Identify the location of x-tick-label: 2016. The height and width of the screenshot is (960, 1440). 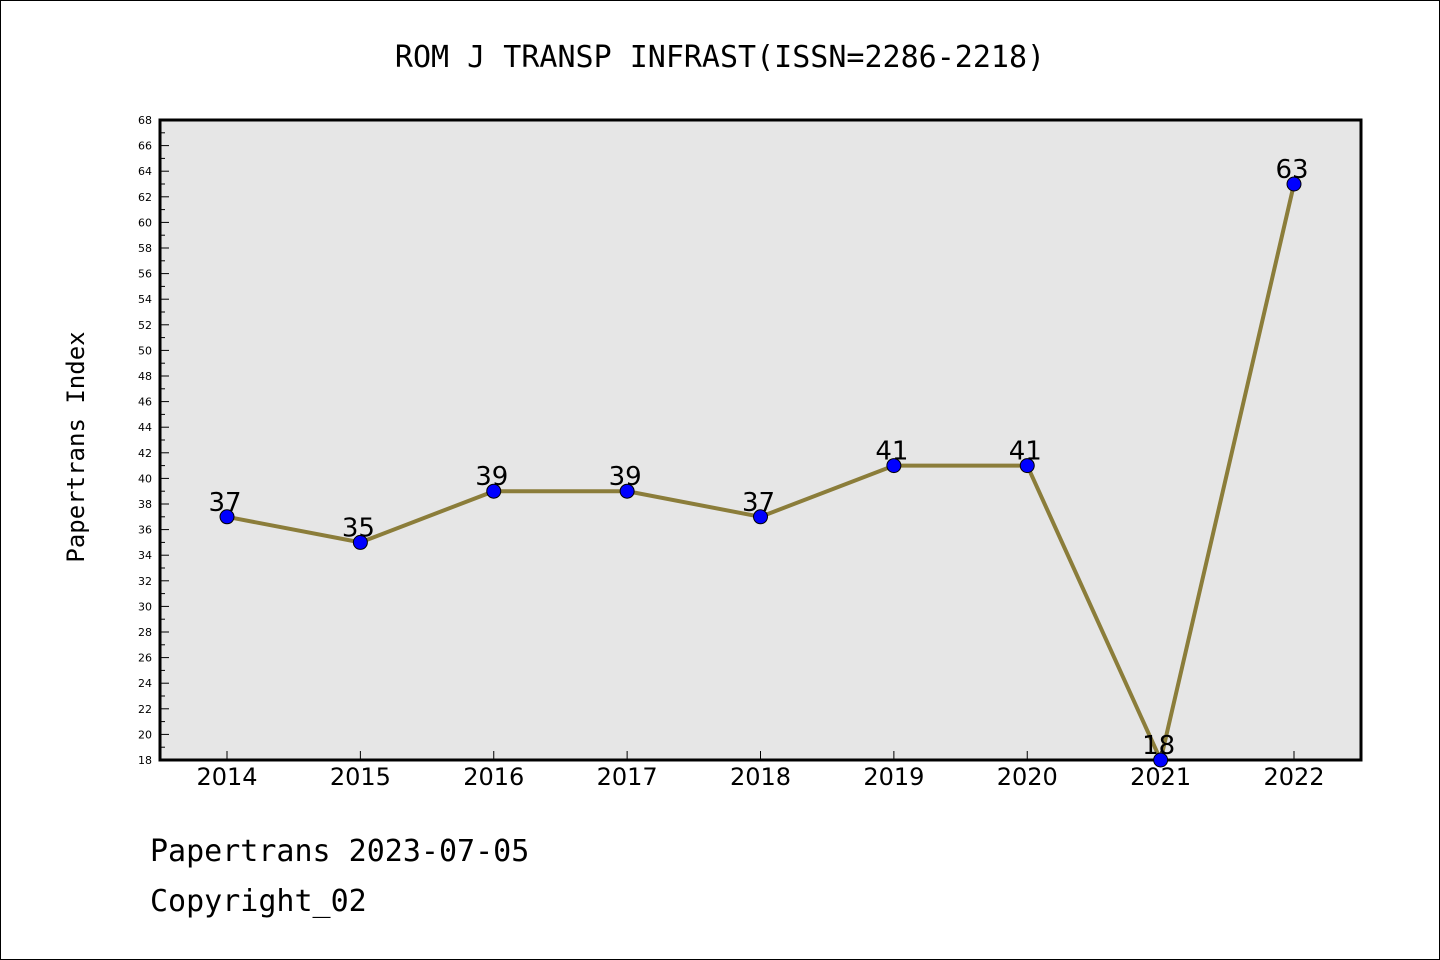
(493, 777).